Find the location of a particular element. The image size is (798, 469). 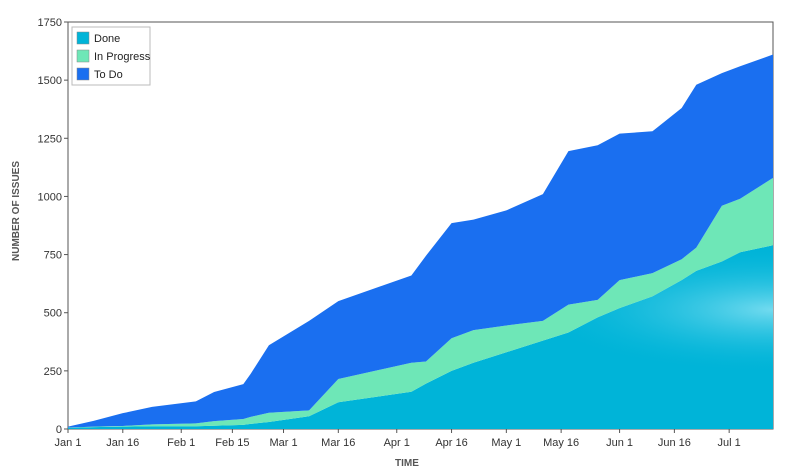

legend-label: Done is located at coordinates (107, 39).